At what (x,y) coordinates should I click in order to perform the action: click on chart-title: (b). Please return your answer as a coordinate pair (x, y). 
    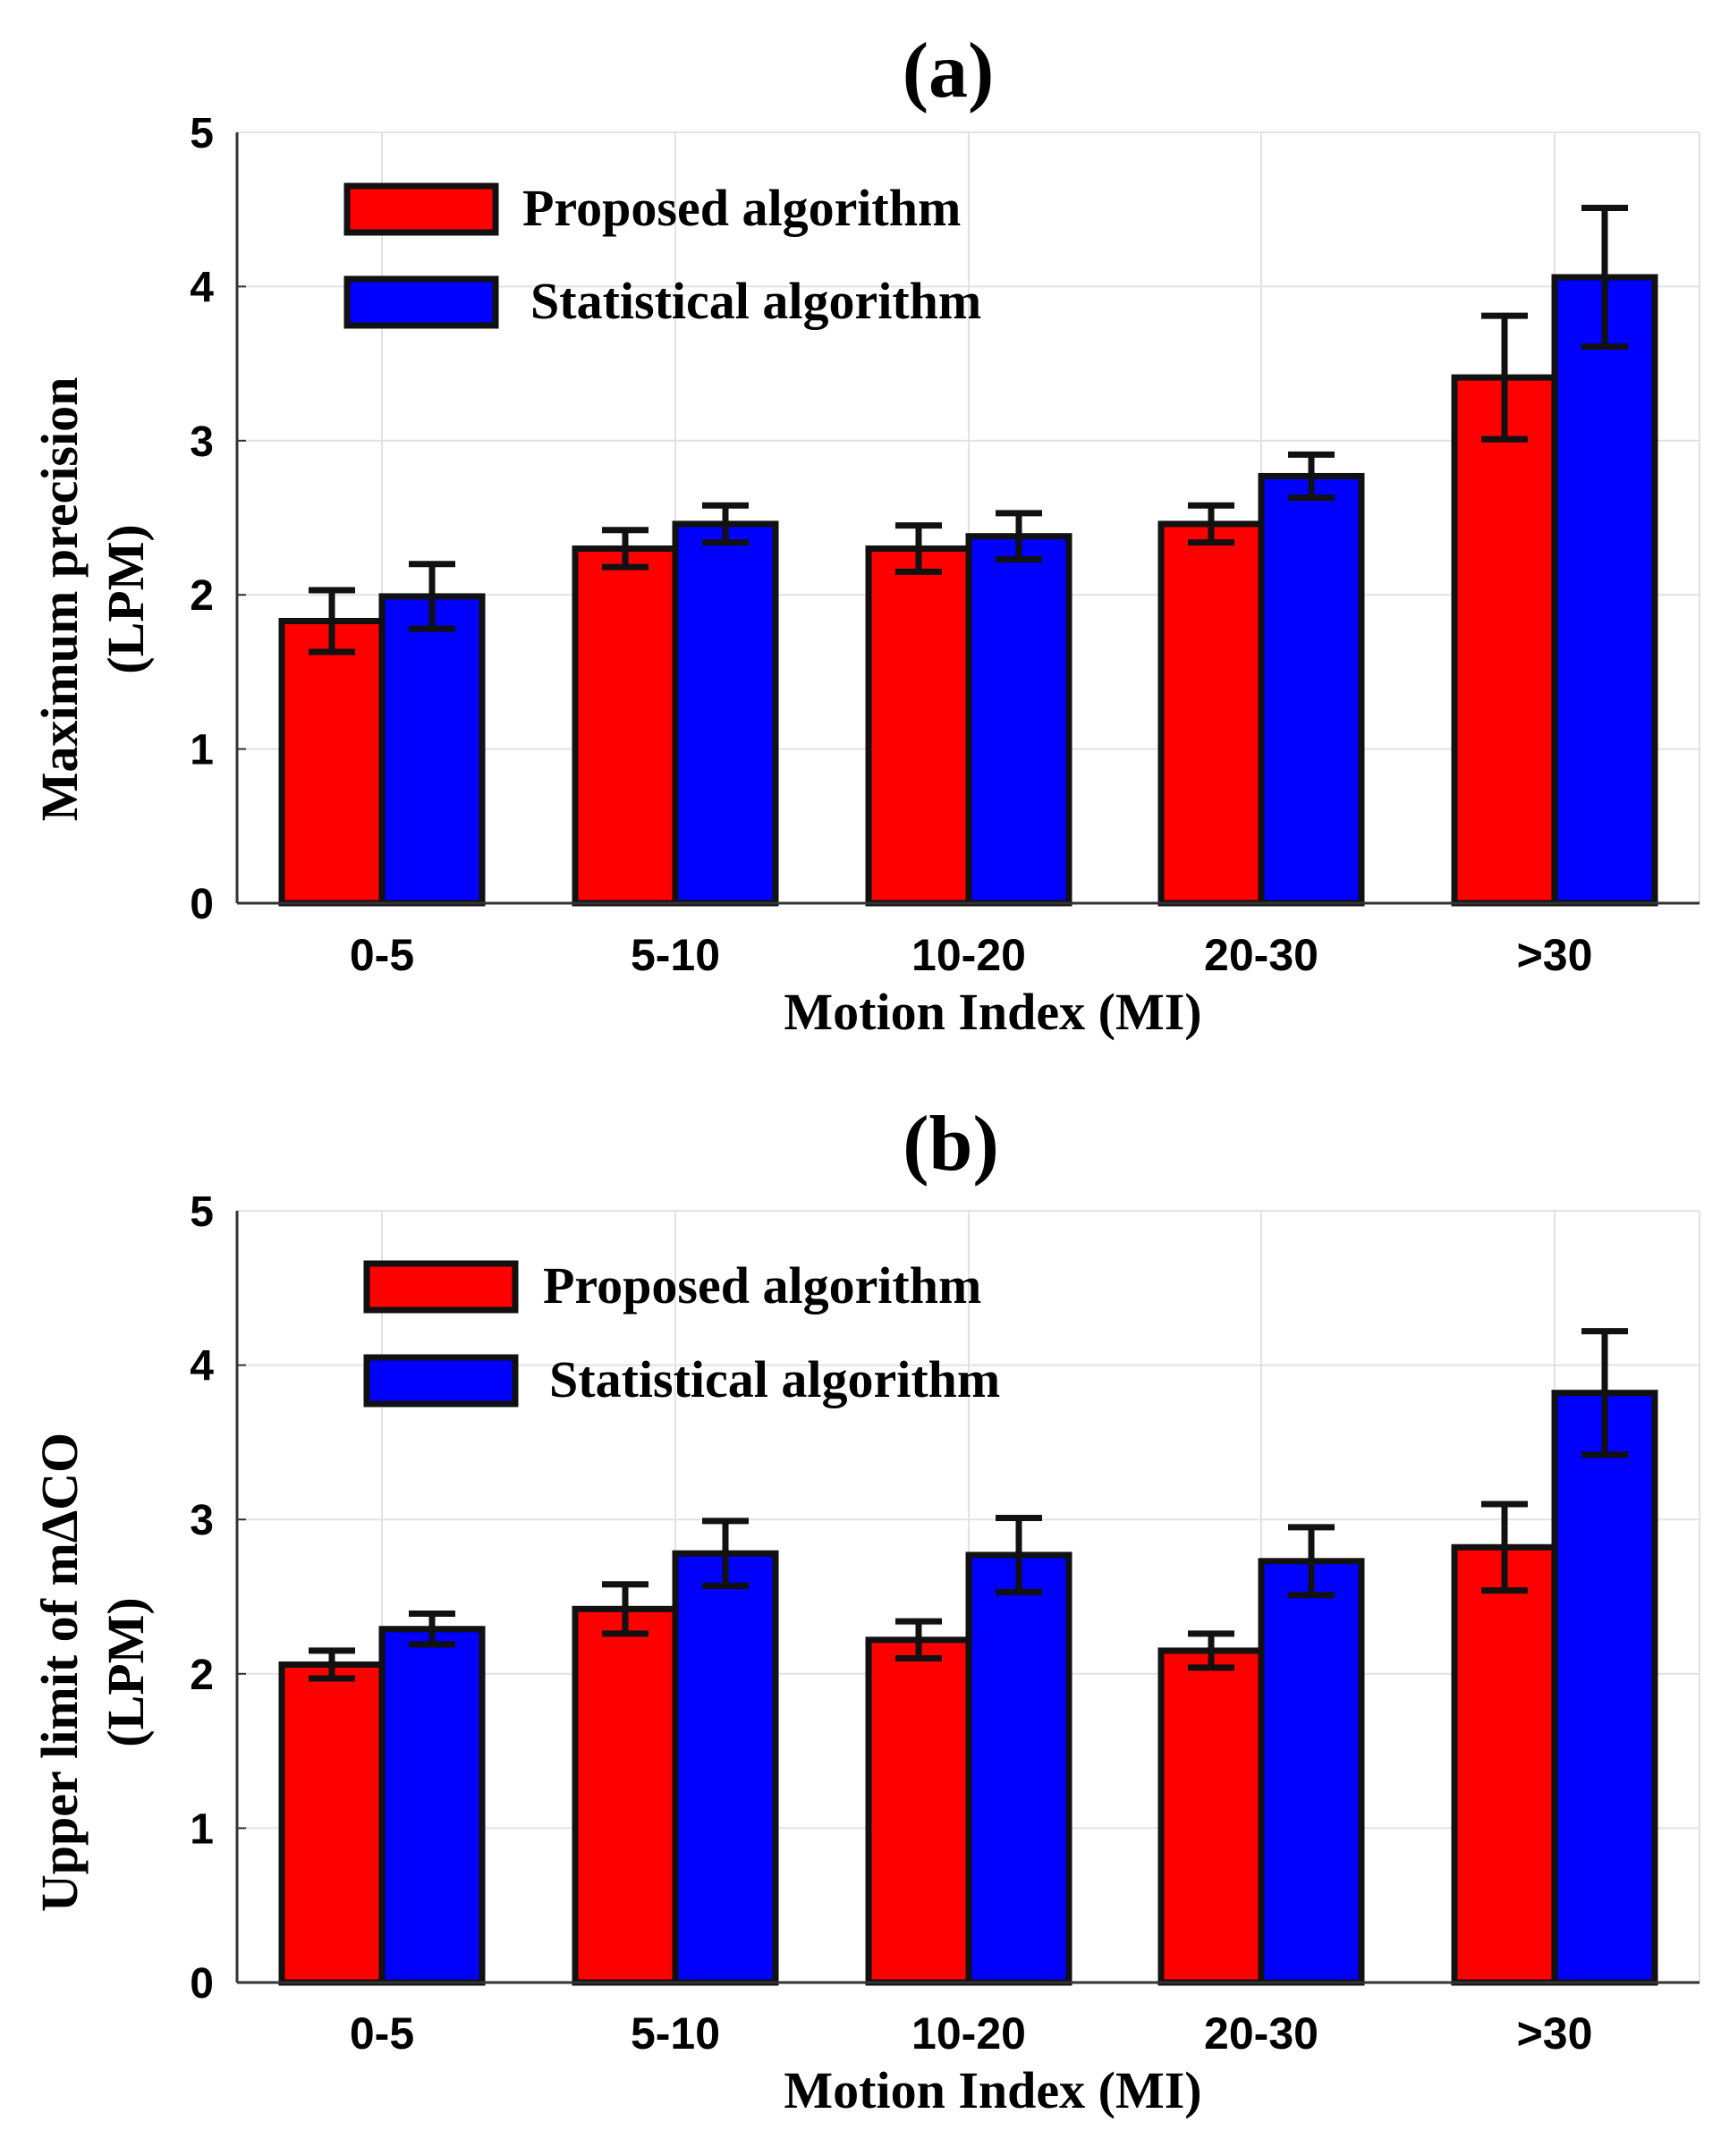
    Looking at the image, I should click on (951, 1144).